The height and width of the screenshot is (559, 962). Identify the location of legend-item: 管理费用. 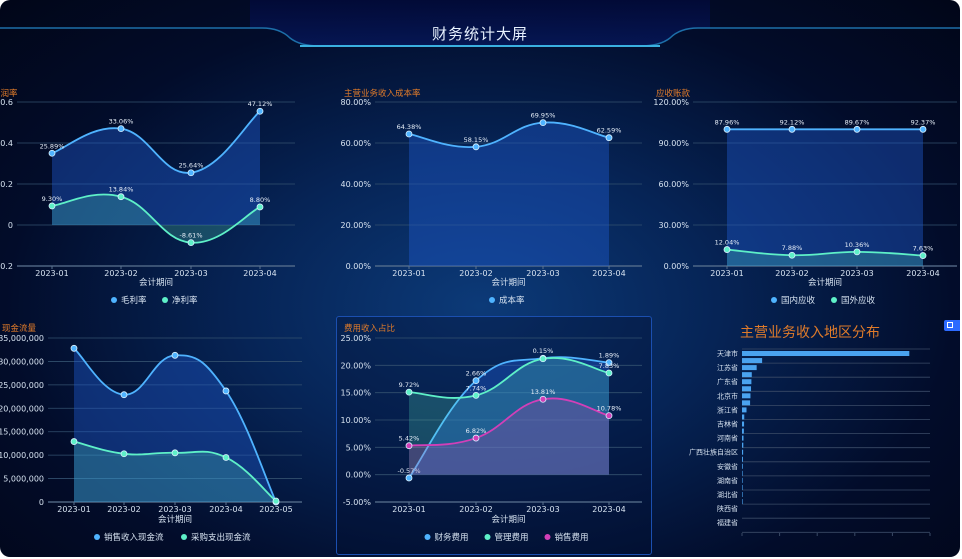
(512, 537).